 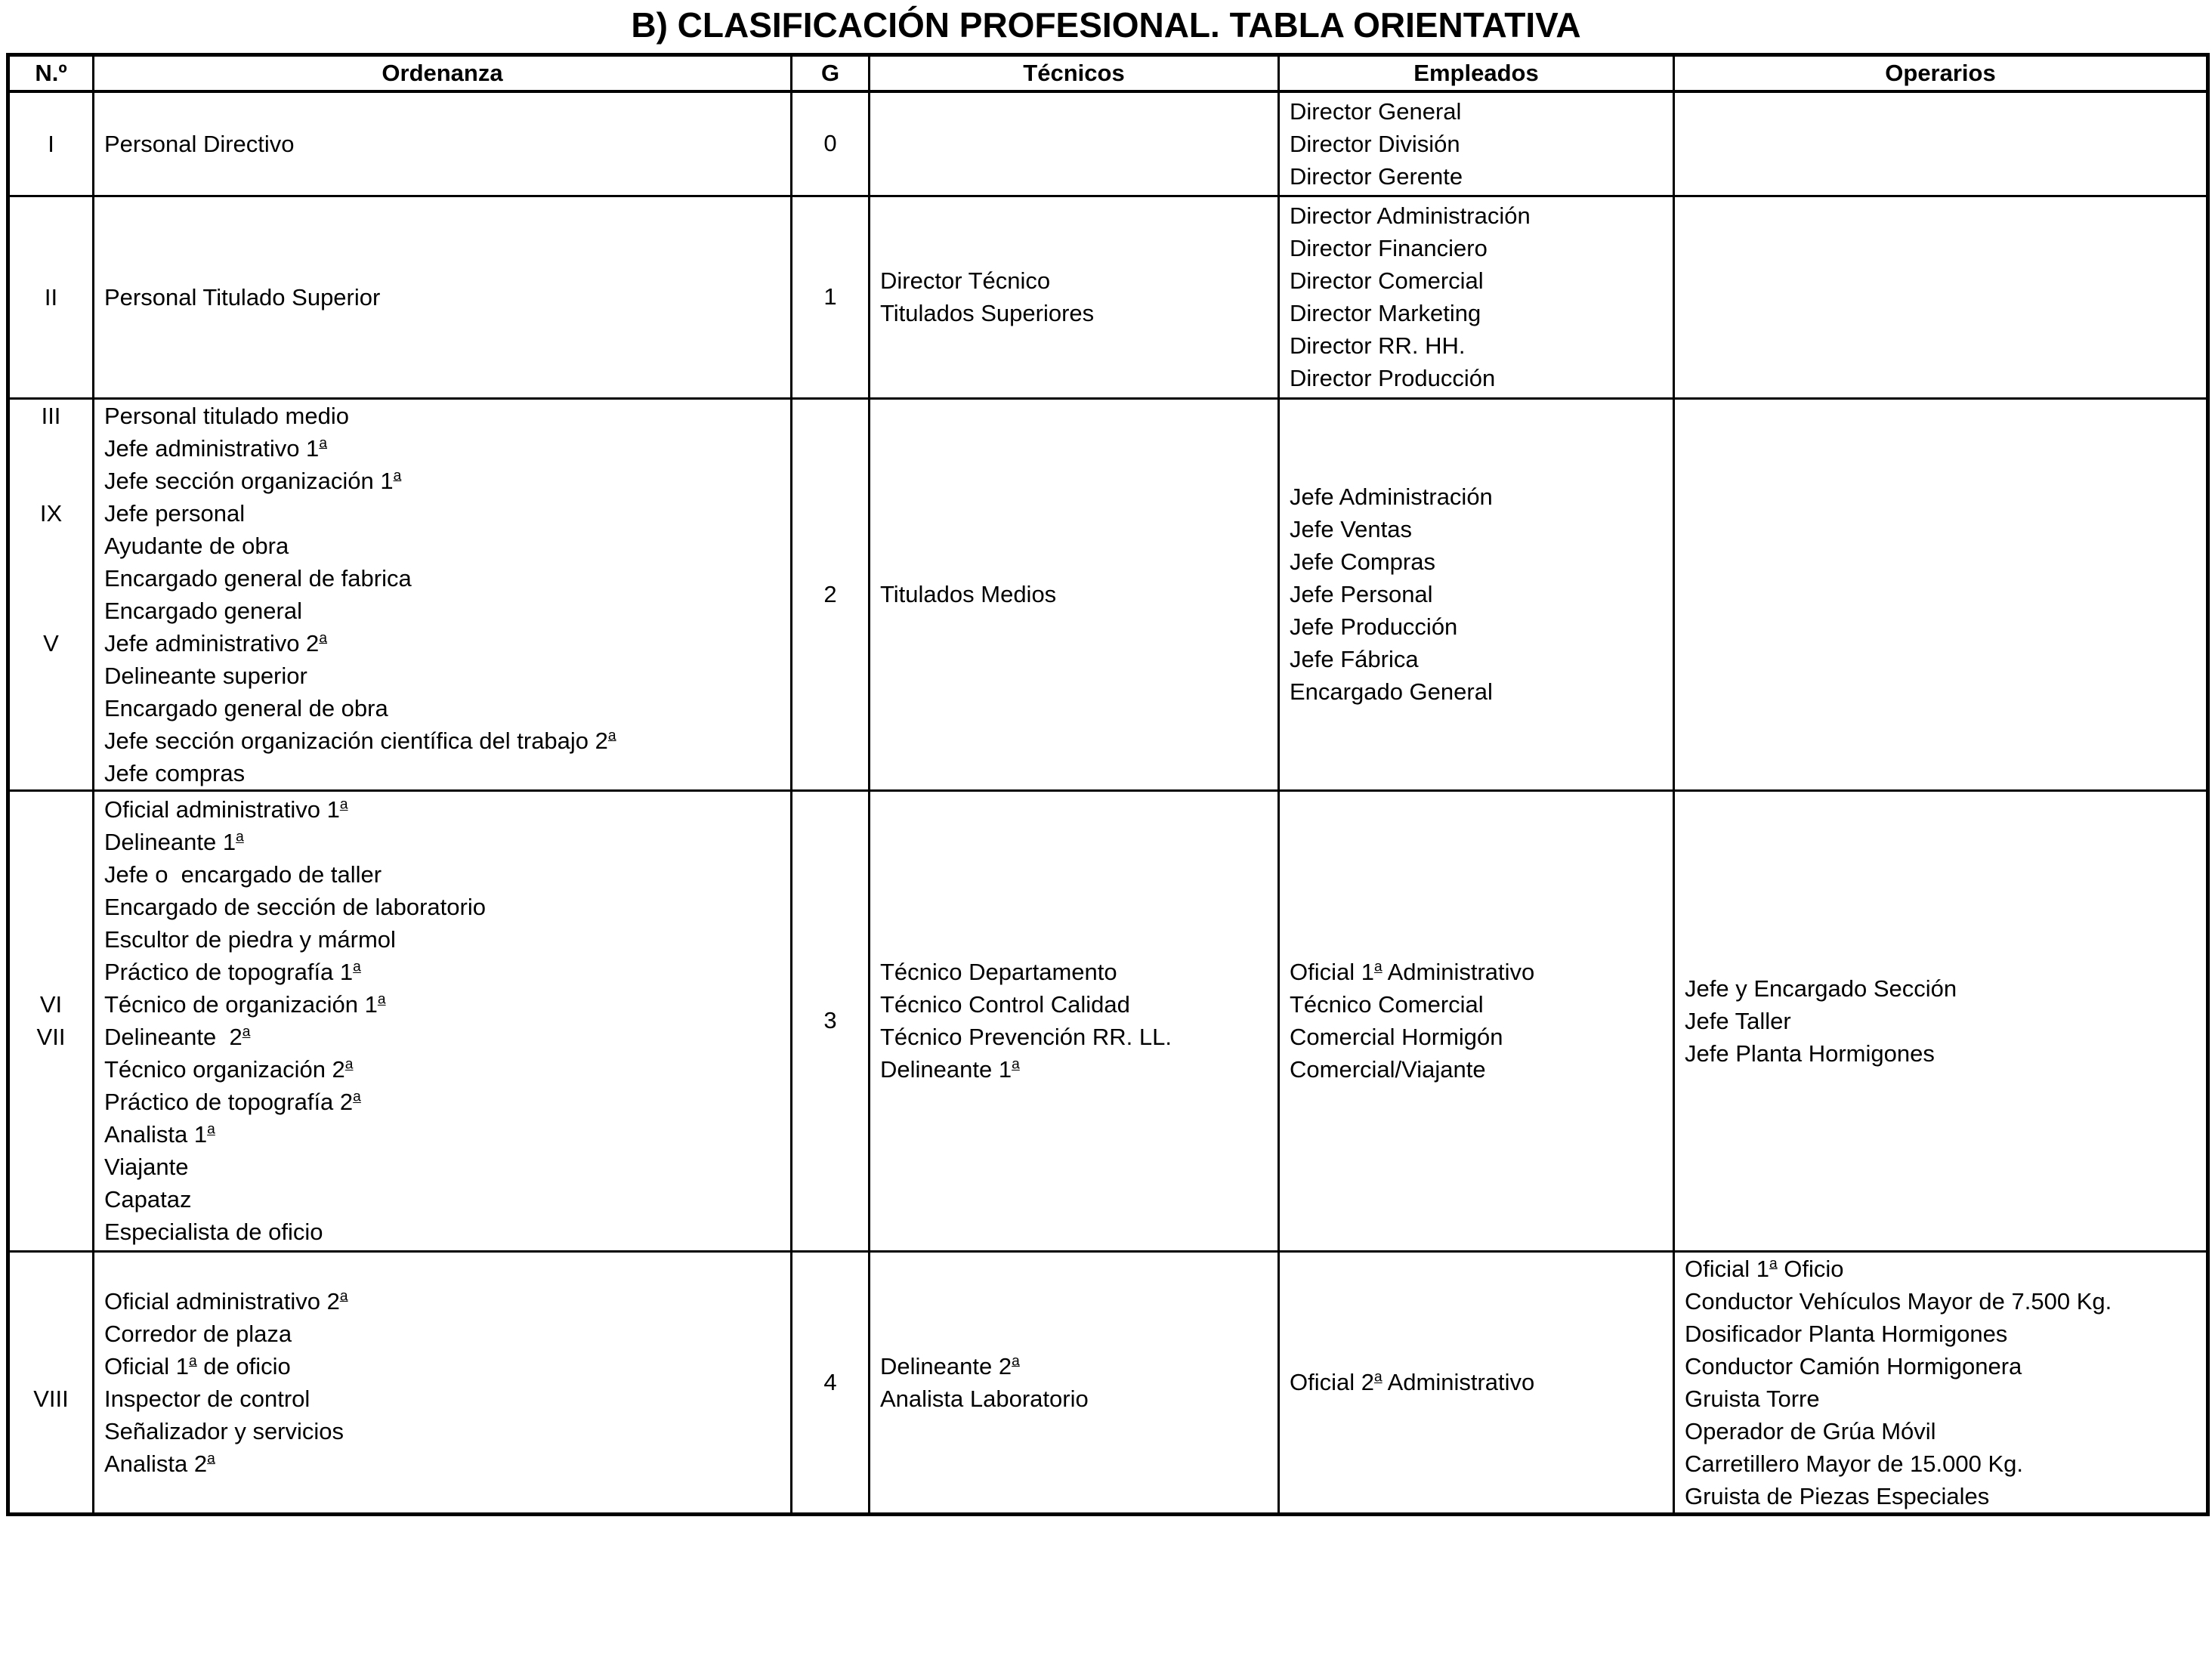 What do you see at coordinates (1385, 313) in the screenshot?
I see `cell-line: Director Marketing` at bounding box center [1385, 313].